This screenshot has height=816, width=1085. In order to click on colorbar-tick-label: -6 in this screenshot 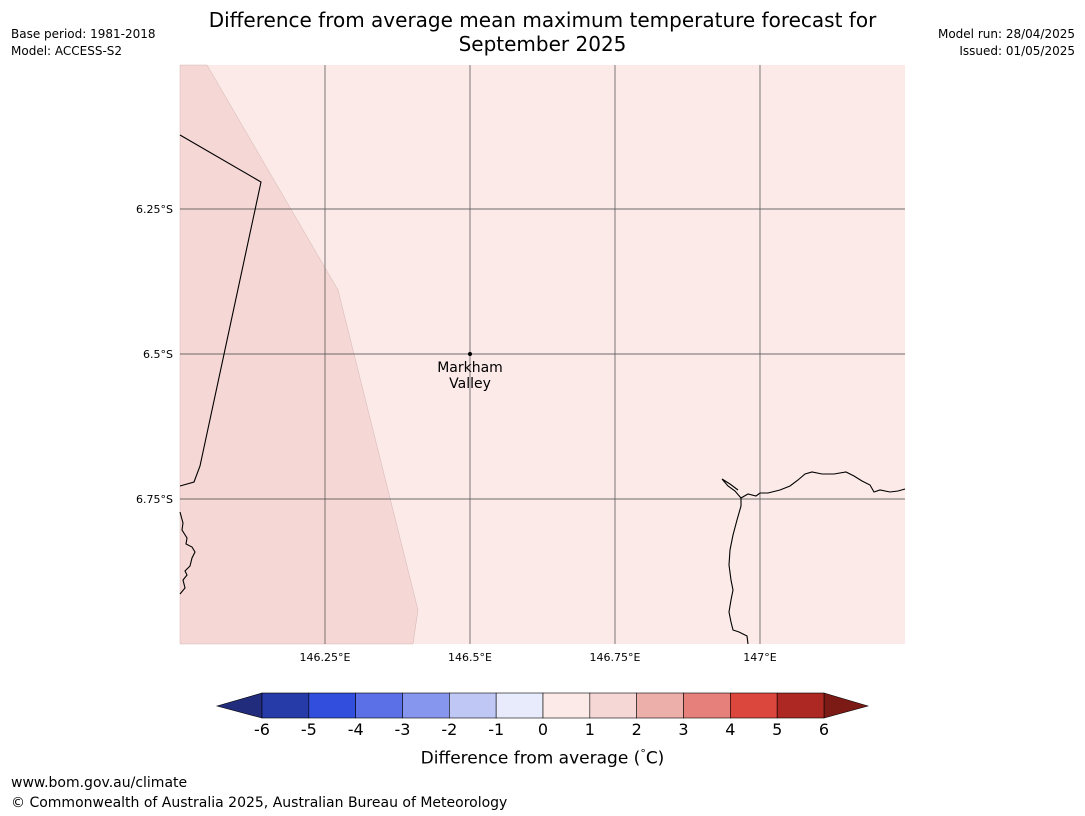, I will do `click(262, 729)`.